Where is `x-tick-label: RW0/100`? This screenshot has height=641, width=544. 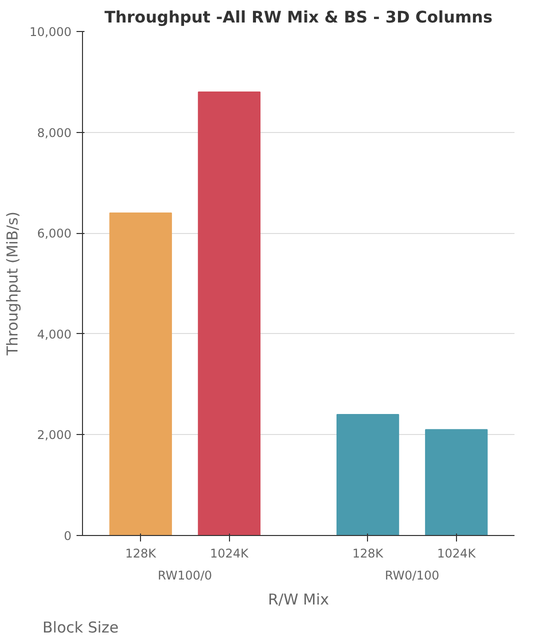 x-tick-label: RW0/100 is located at coordinates (412, 575).